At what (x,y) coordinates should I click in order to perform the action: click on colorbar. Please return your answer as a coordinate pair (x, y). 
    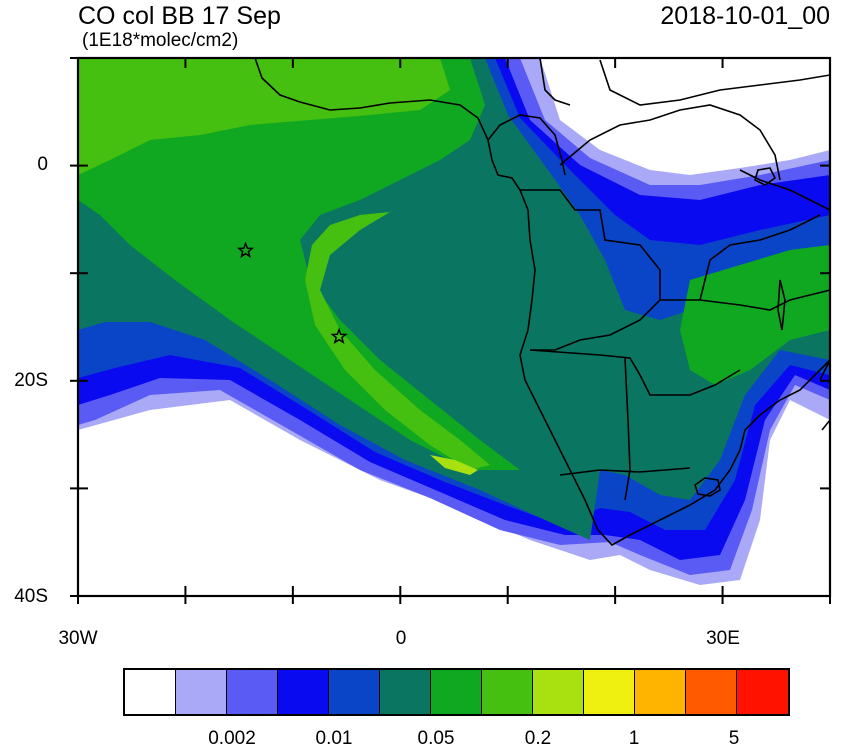
    Looking at the image, I should click on (456, 692).